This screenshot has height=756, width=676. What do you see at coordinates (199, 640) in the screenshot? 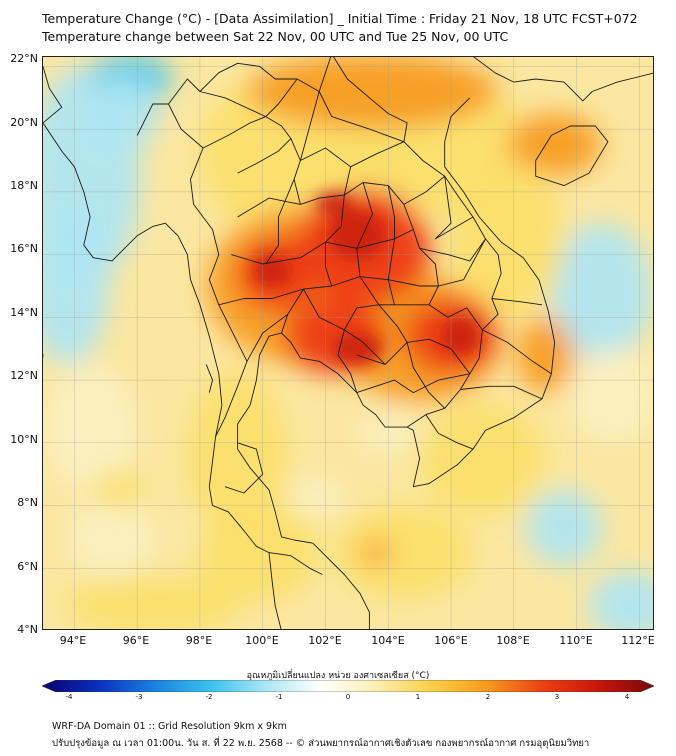
I see `lon-label-98e: 98°E` at bounding box center [199, 640].